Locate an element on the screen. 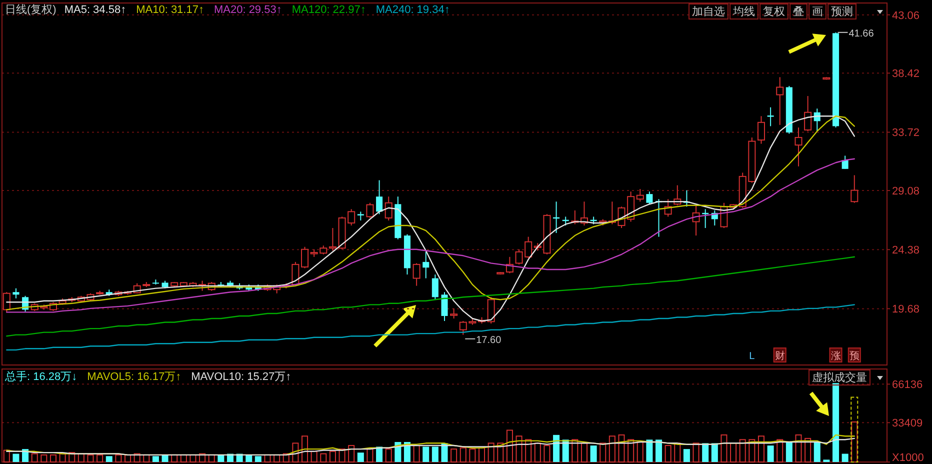  y-tick-label: 29.08 is located at coordinates (906, 192).